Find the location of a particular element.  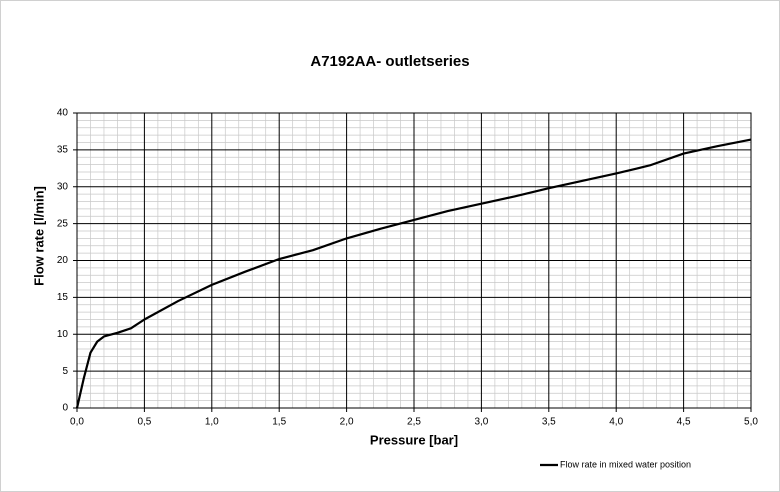

x-axis-label: Pressure [bar] is located at coordinates (414, 439).